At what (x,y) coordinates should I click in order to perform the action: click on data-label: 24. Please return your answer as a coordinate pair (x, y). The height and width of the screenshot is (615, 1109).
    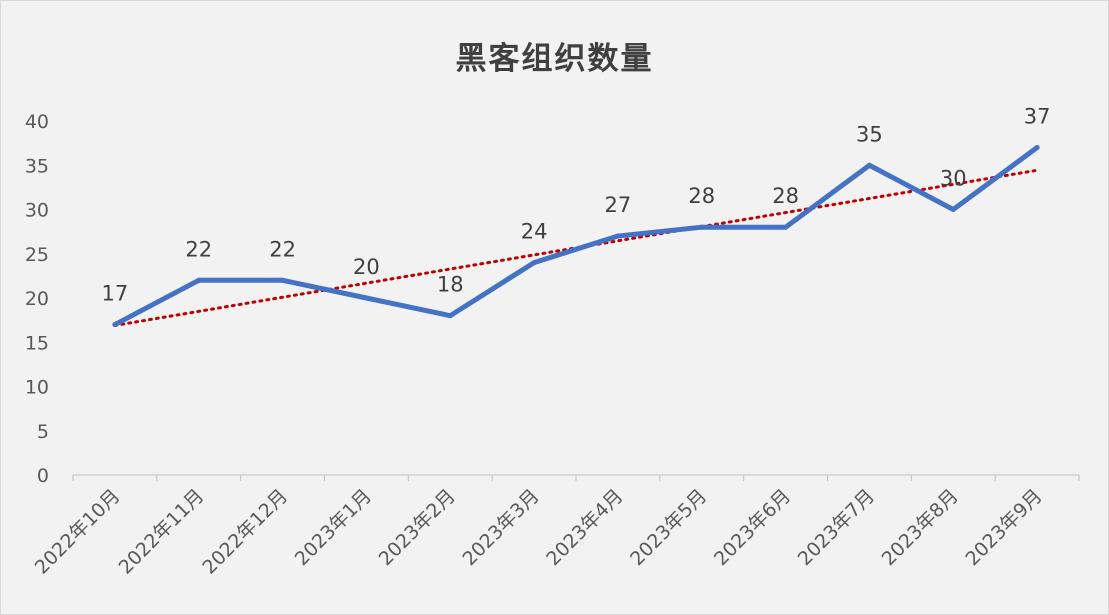
    Looking at the image, I should click on (534, 232).